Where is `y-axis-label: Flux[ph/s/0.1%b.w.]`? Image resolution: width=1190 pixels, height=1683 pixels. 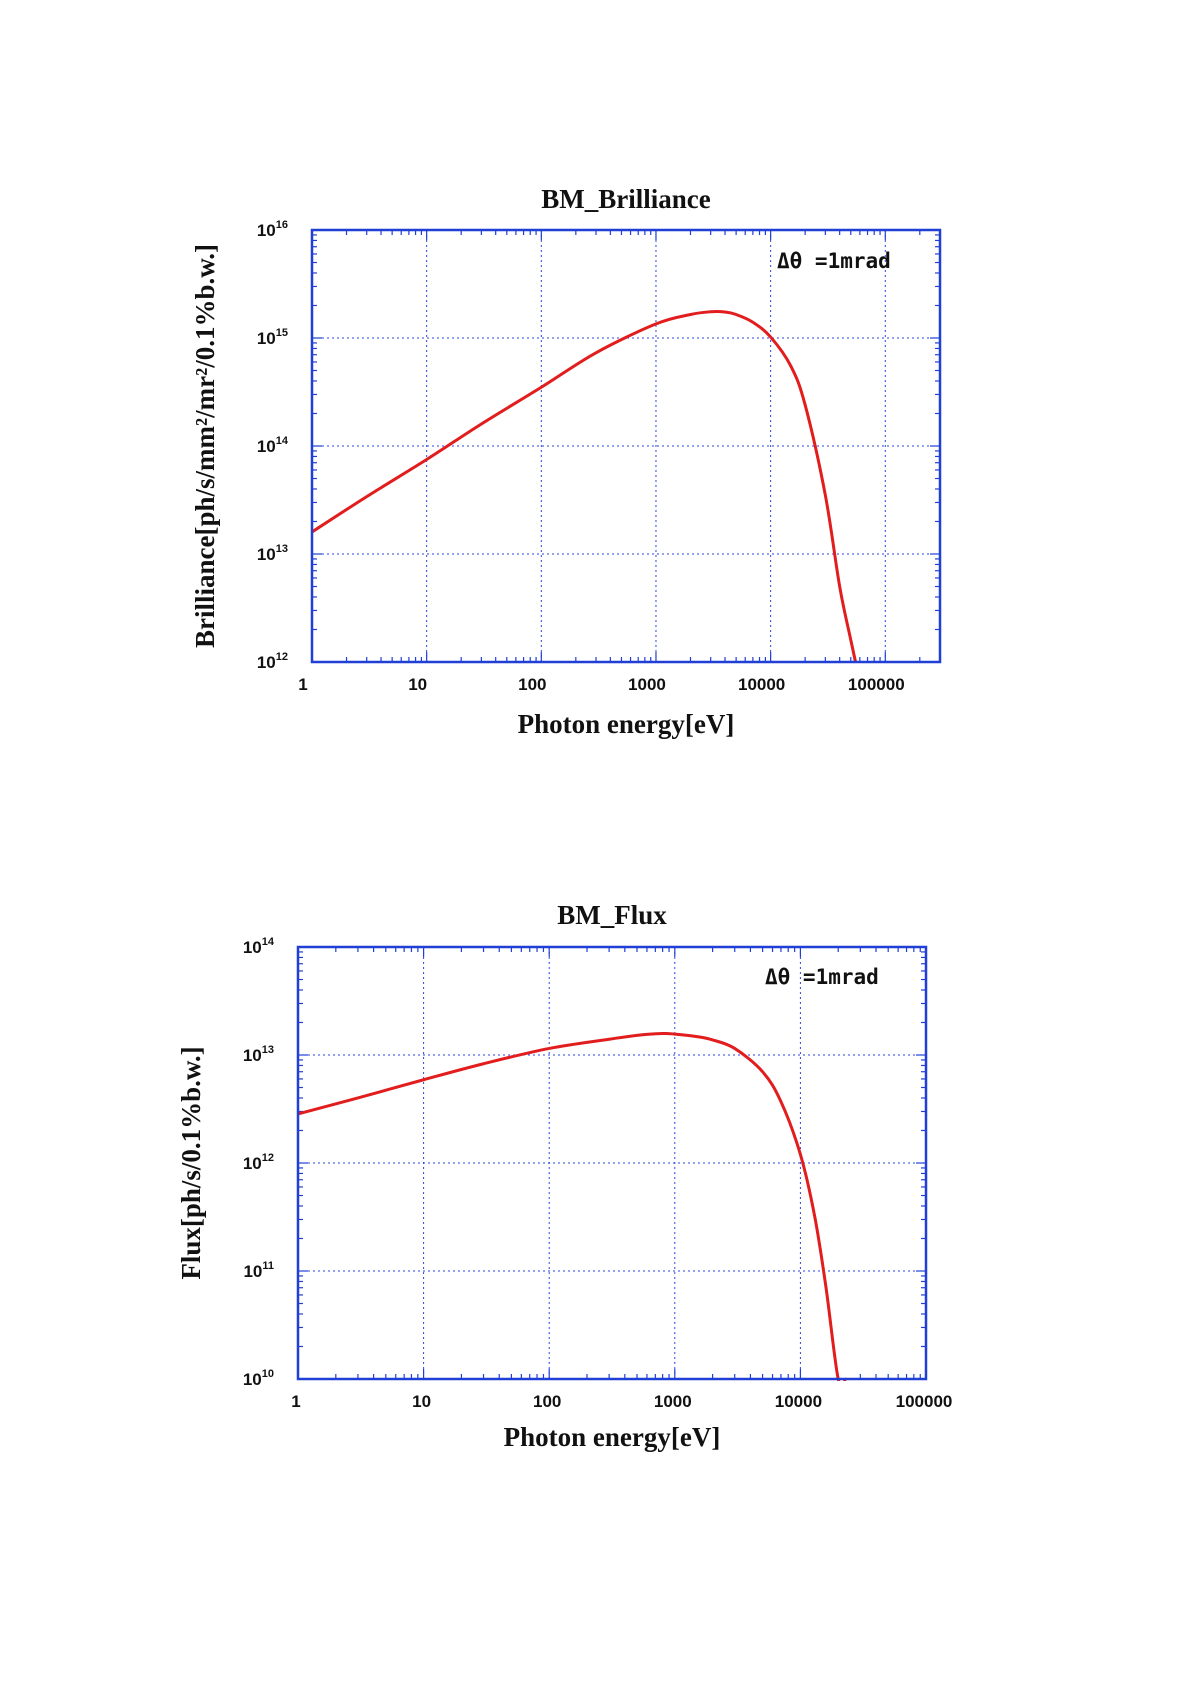 y-axis-label: Flux[ph/s/0.1%b.w.] is located at coordinates (191, 1162).